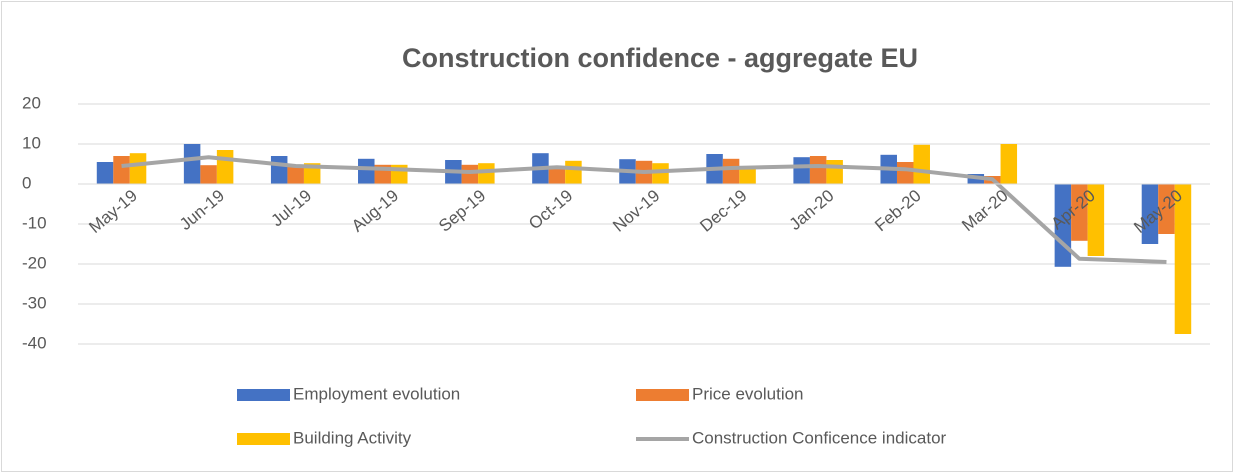 This screenshot has height=473, width=1234. I want to click on legend-label: Price evolution, so click(748, 393).